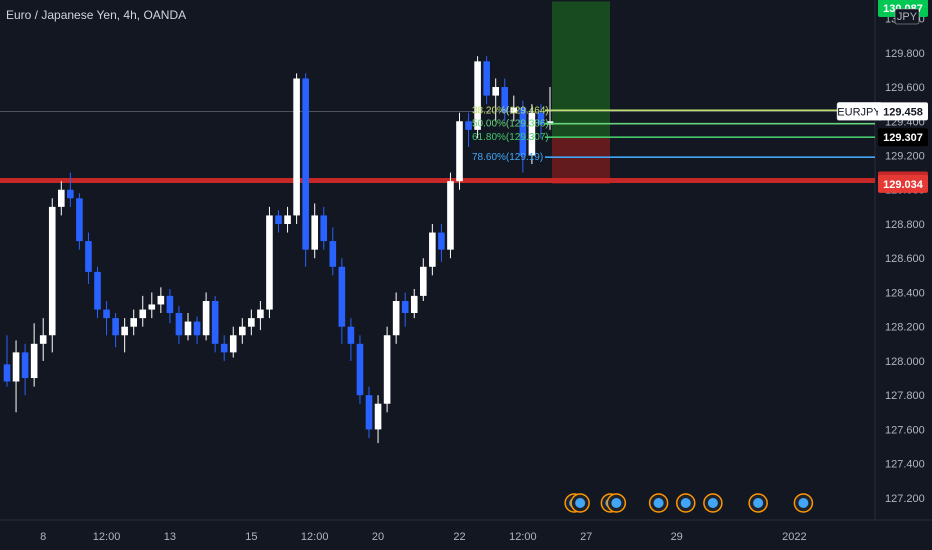 This screenshot has width=932, height=550. Describe the element at coordinates (905, 157) in the screenshot. I see `price-tick-label: 129.200` at that location.